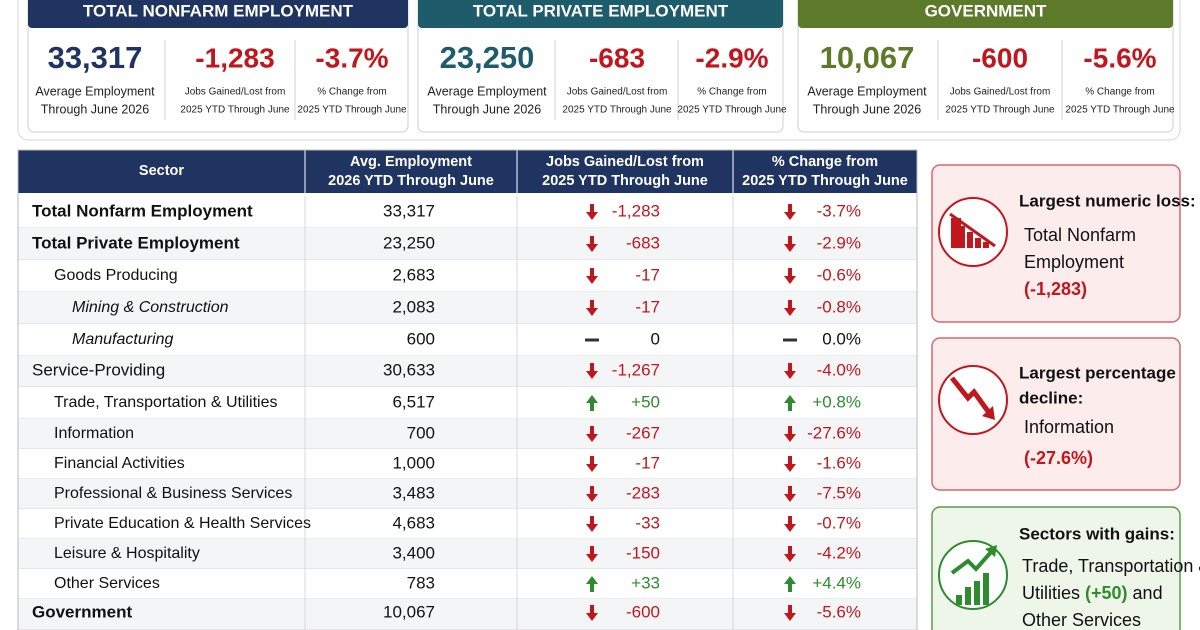  I want to click on percent-change: 0.0%, so click(841, 338).